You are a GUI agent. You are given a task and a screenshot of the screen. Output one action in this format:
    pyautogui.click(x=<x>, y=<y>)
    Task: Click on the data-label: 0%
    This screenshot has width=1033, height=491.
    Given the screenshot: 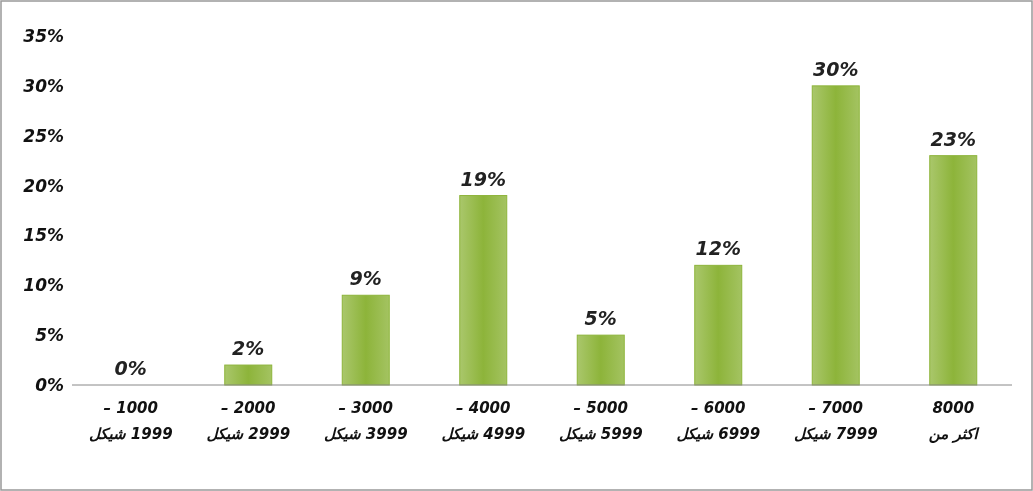 What is the action you would take?
    pyautogui.click(x=130, y=368)
    